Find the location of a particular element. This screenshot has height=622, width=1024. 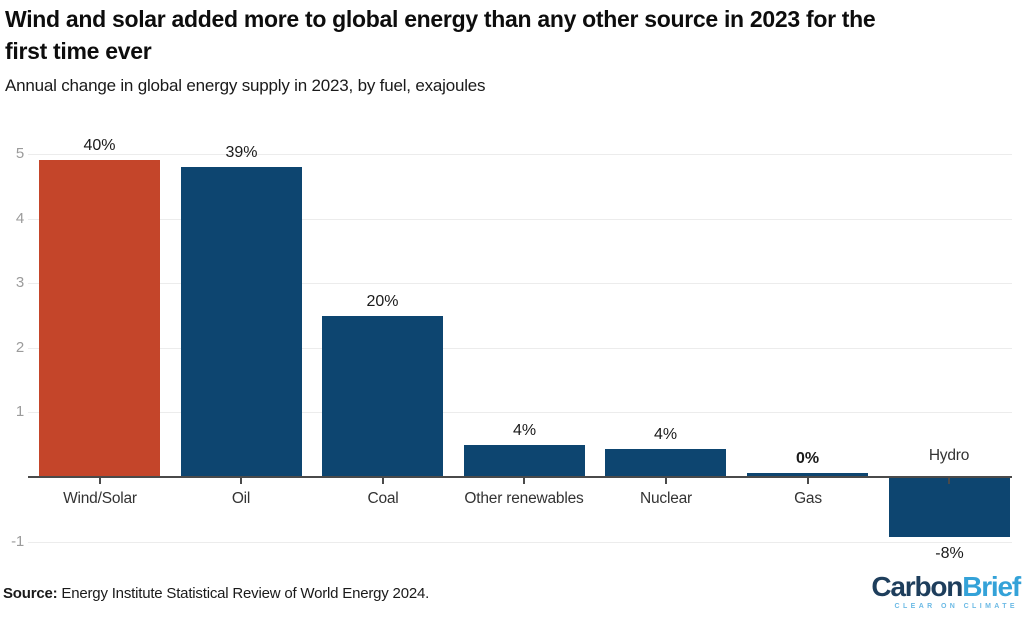

bar-coal is located at coordinates (382, 397).